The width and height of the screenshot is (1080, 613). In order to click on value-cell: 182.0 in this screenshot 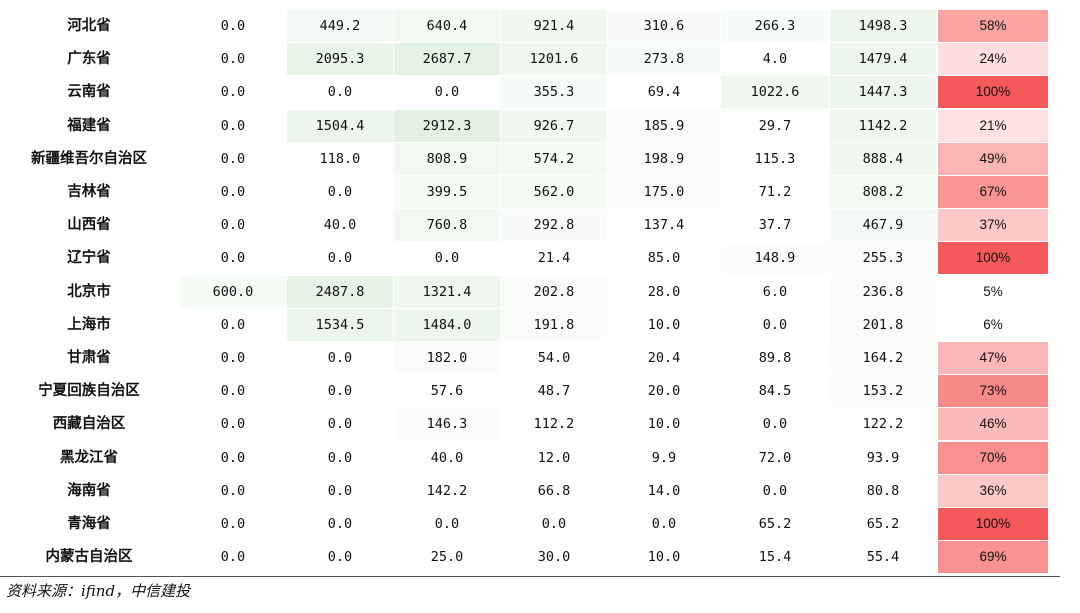, I will do `click(447, 358)`.